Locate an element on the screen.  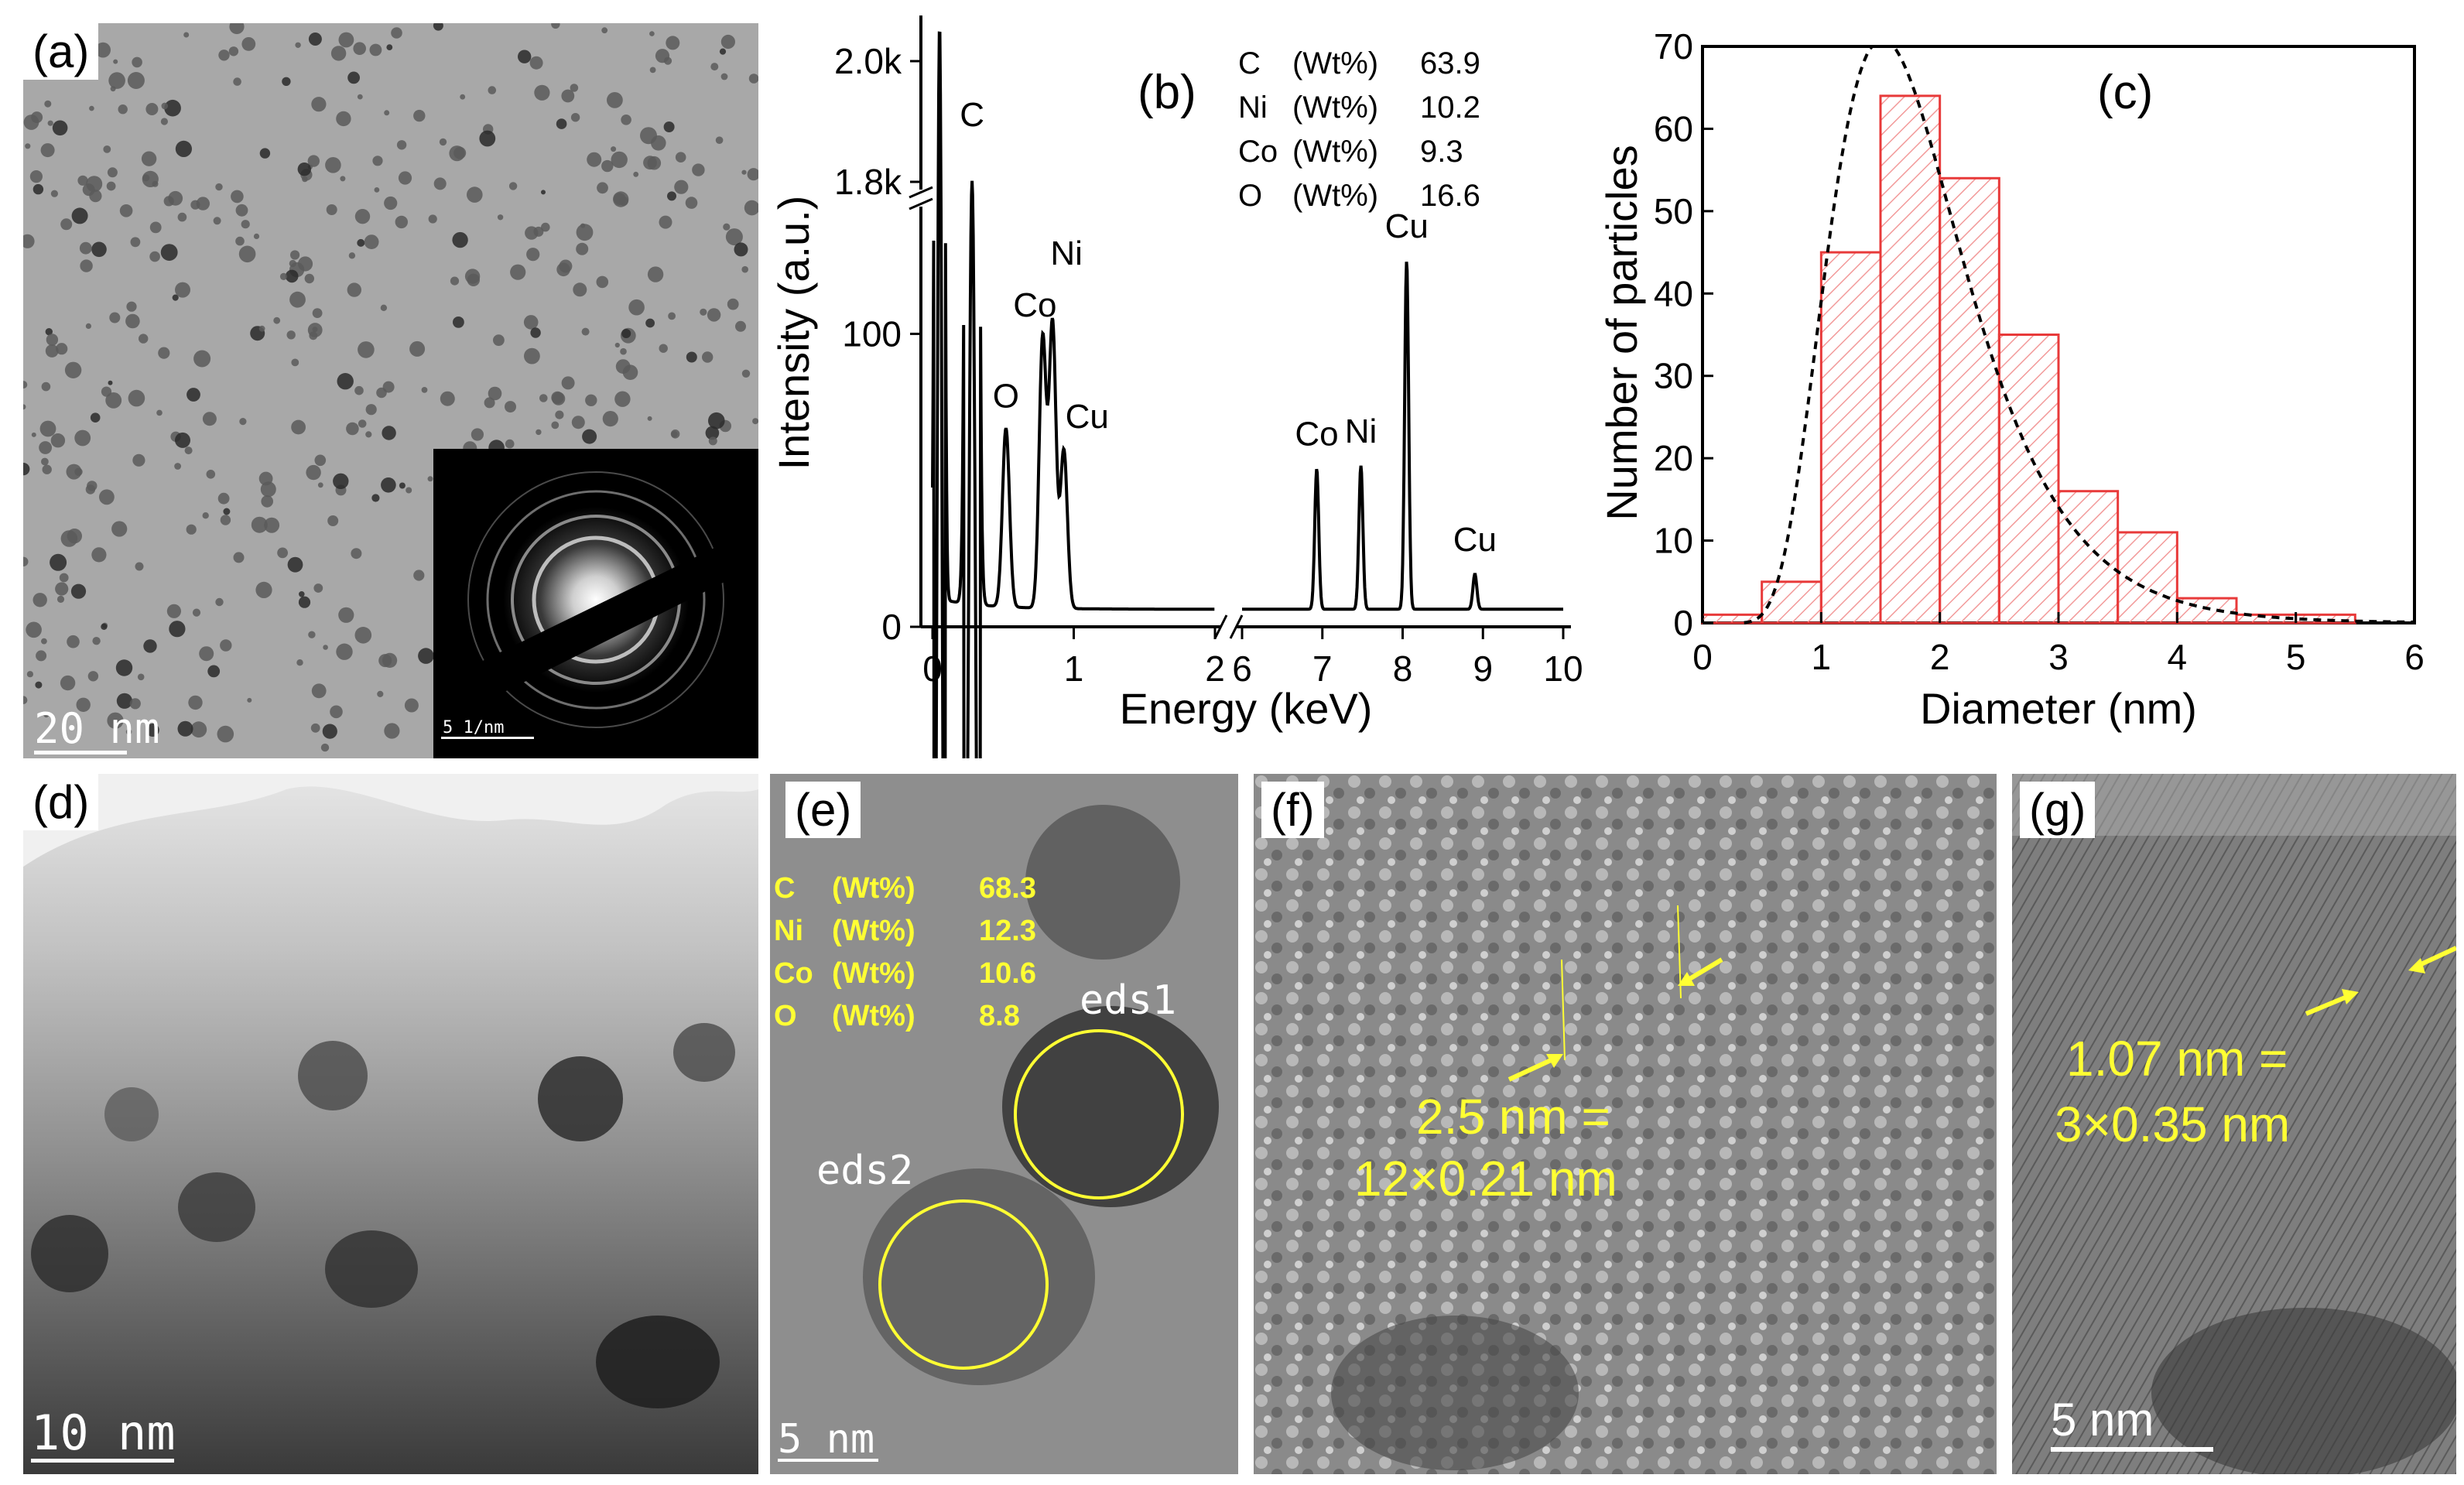
y-tick-label: 50 is located at coordinates (1673, 211).